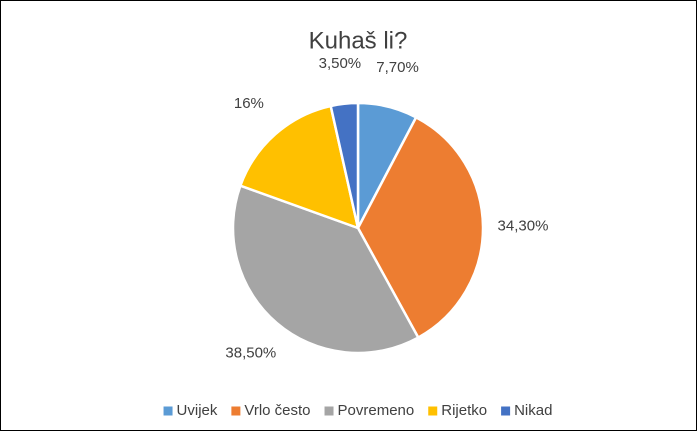  Describe the element at coordinates (197, 410) in the screenshot. I see `legend-label: Uvijek` at that location.